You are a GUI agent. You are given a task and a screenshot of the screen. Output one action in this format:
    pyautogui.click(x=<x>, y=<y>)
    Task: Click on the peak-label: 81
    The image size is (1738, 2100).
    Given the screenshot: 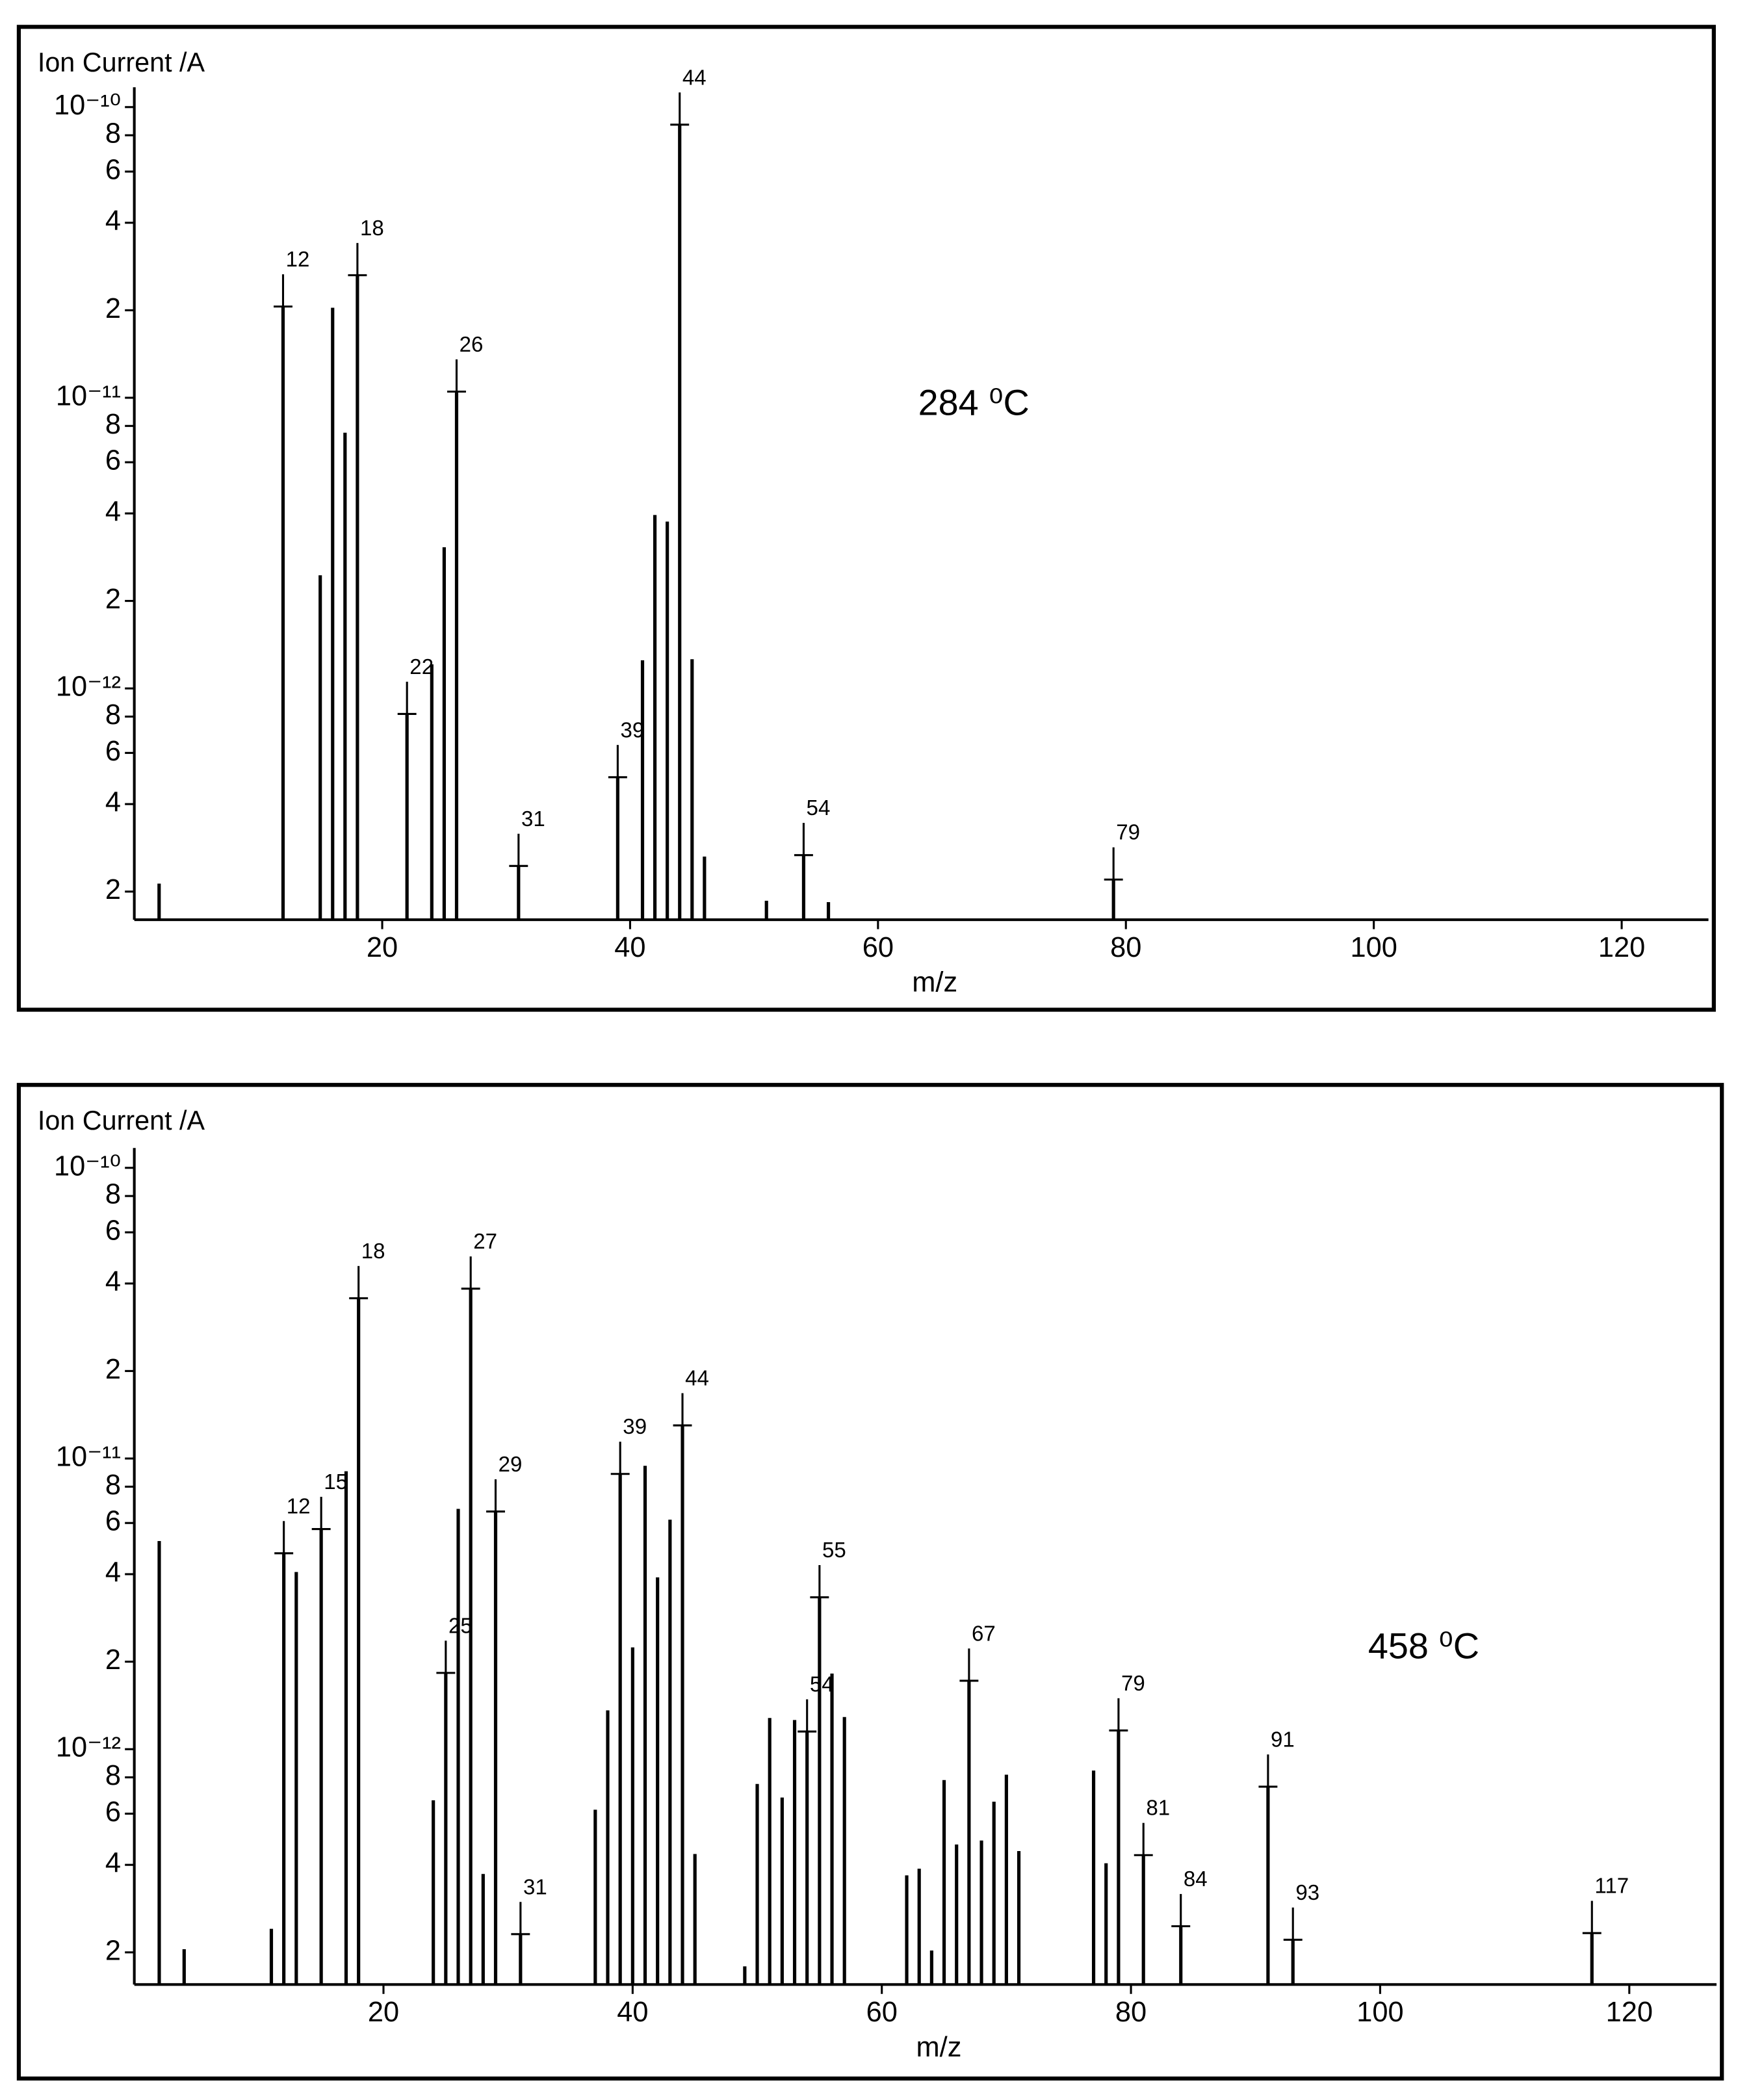 What is the action you would take?
    pyautogui.click(x=1158, y=1808)
    